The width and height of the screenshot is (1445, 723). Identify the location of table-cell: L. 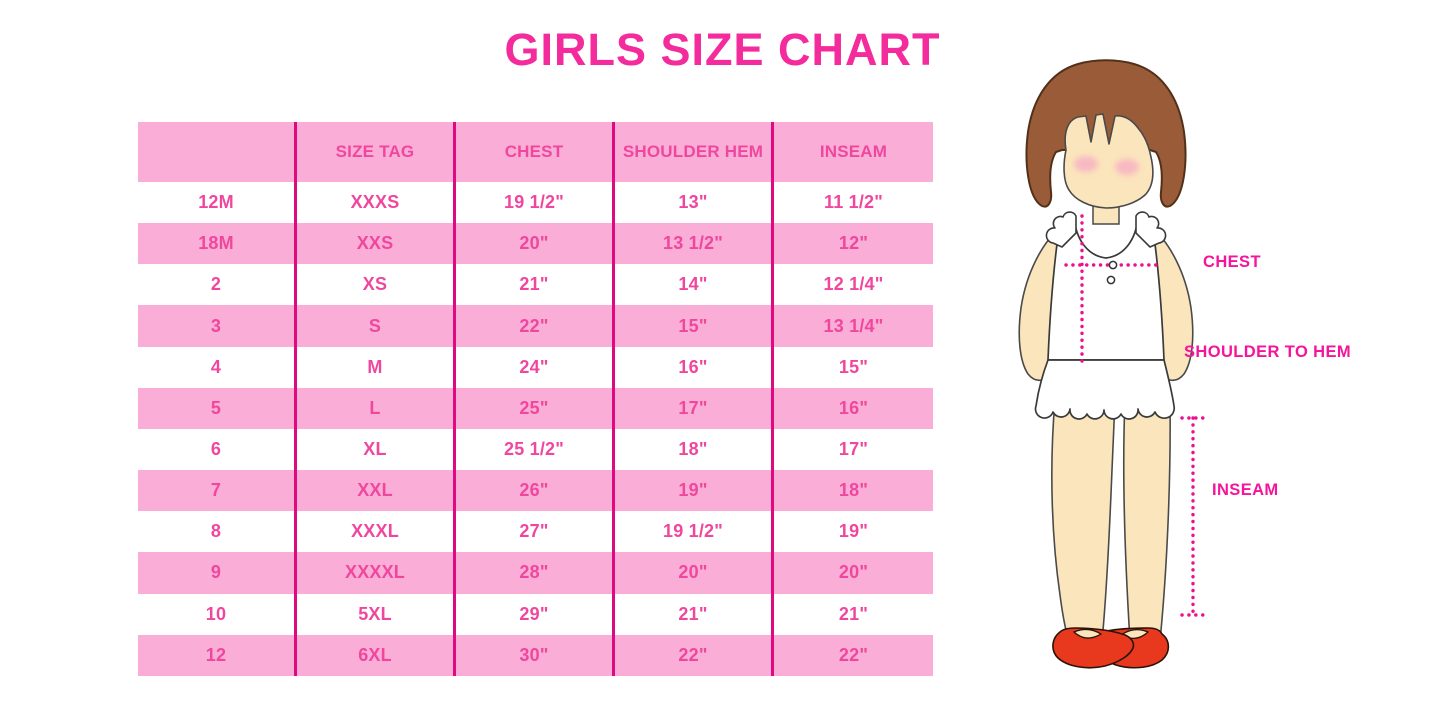
(376, 408).